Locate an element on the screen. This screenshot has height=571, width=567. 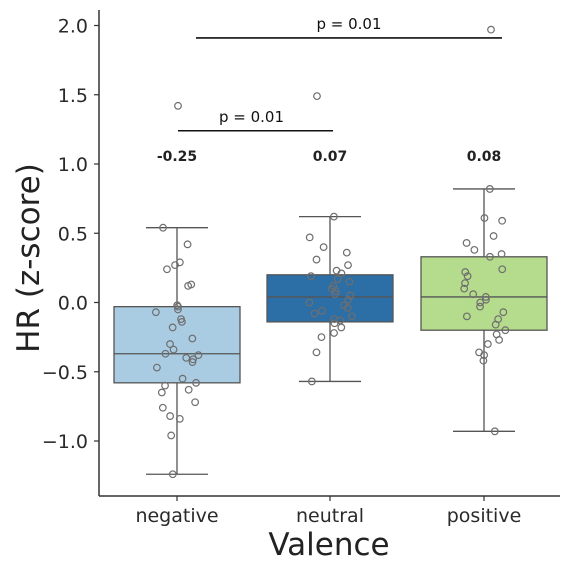
y-tick-label: 1.0 is located at coordinates (73, 165).